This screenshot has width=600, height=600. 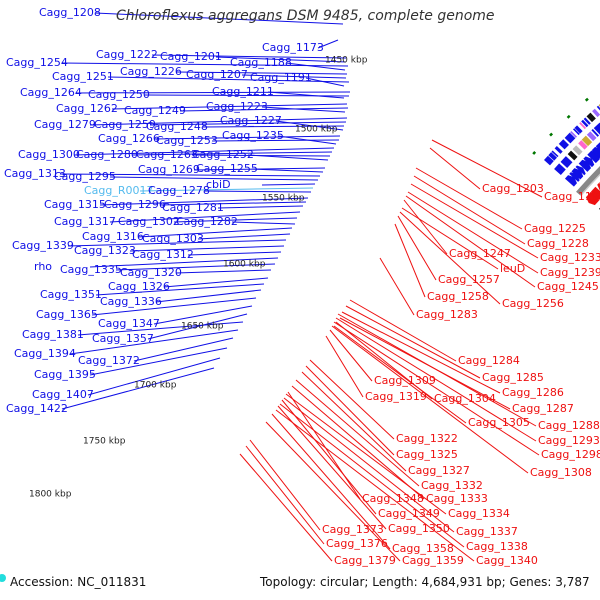 What do you see at coordinates (85, 176) in the screenshot?
I see `forward-gene-label: Cagg_1295` at bounding box center [85, 176].